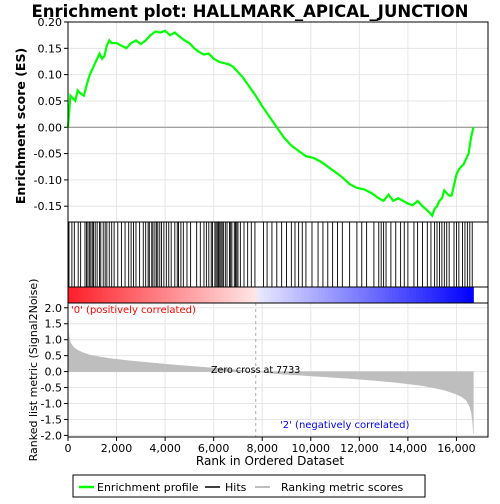 This screenshot has width=500, height=504. Describe the element at coordinates (50, 48) in the screenshot. I see `es-tick-label: 0.15` at that location.